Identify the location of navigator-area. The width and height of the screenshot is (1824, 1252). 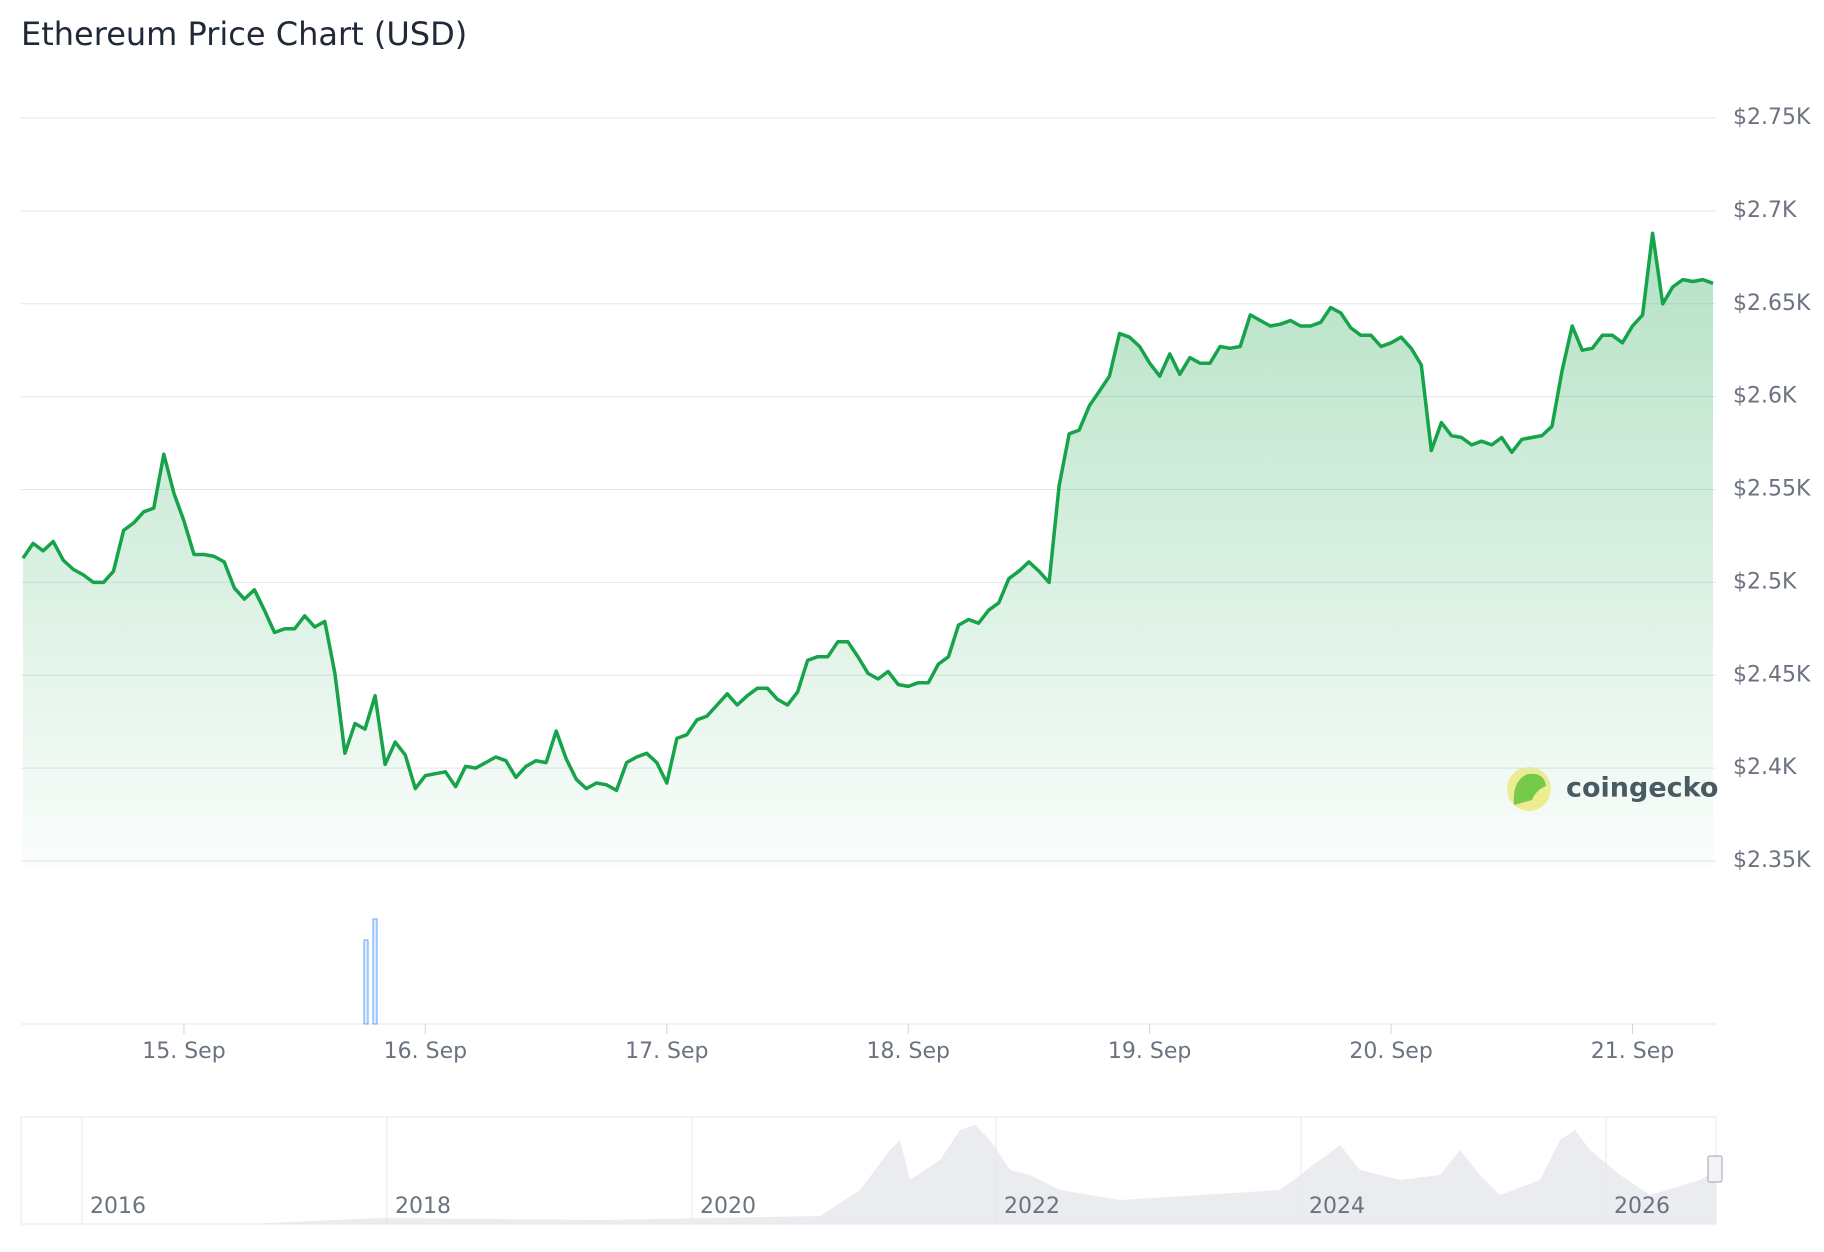
(983, 1174).